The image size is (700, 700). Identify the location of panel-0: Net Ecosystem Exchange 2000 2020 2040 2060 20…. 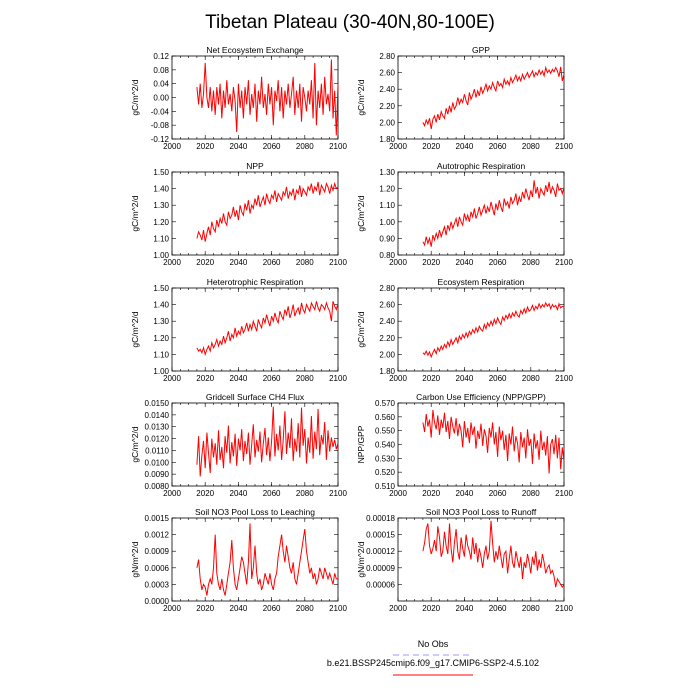
(238, 98).